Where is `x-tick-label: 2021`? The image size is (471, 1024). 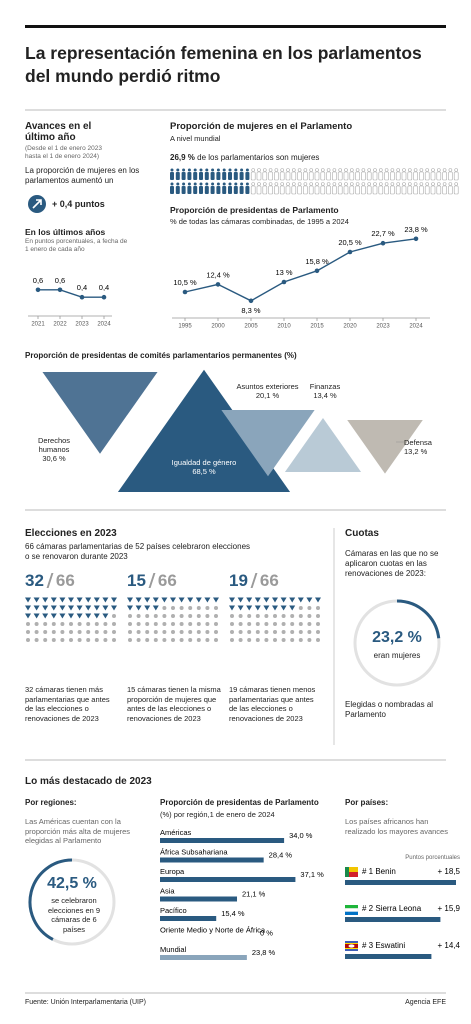 x-tick-label: 2021 is located at coordinates (38, 325).